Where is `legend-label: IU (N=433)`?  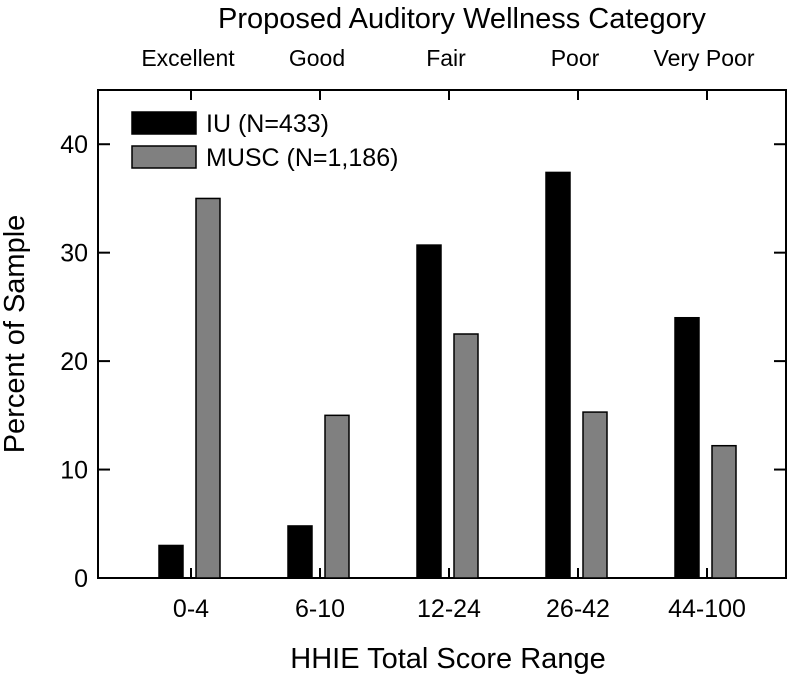 legend-label: IU (N=433) is located at coordinates (267, 124).